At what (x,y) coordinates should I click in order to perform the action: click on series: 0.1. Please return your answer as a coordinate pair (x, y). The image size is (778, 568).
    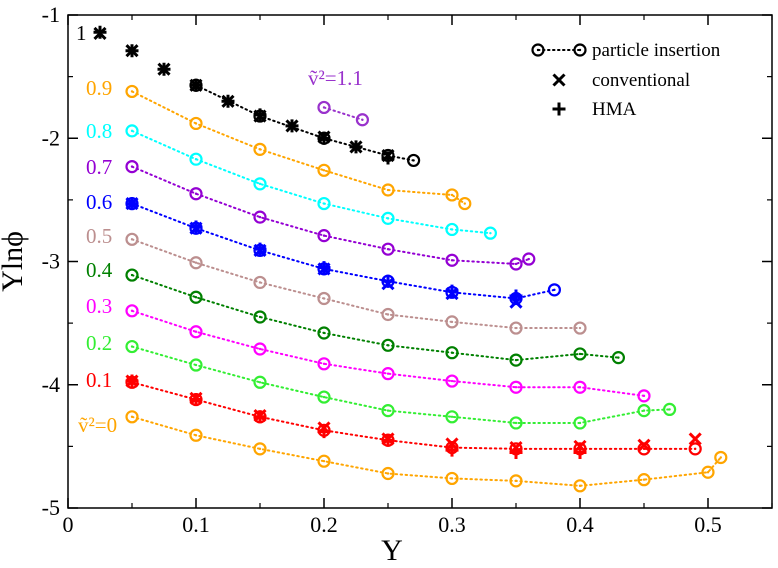
    Looking at the image, I should click on (394, 414).